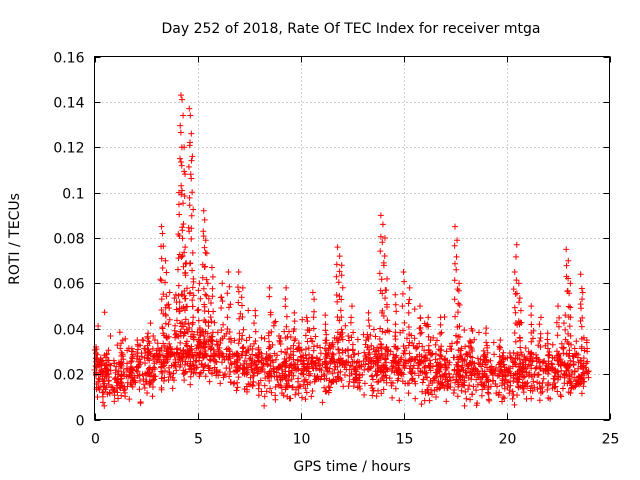  Describe the element at coordinates (355, 440) in the screenshot. I see `x-tick-labels: 0 5 10 15 20 25` at that location.